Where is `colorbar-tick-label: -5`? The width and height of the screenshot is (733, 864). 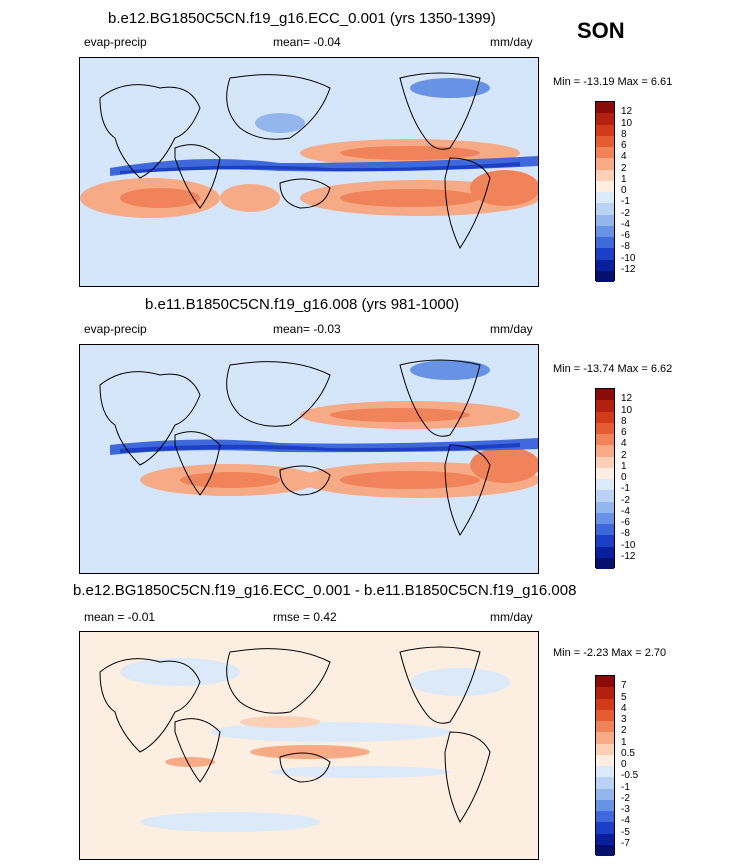 colorbar-tick-label: -5 is located at coordinates (625, 832).